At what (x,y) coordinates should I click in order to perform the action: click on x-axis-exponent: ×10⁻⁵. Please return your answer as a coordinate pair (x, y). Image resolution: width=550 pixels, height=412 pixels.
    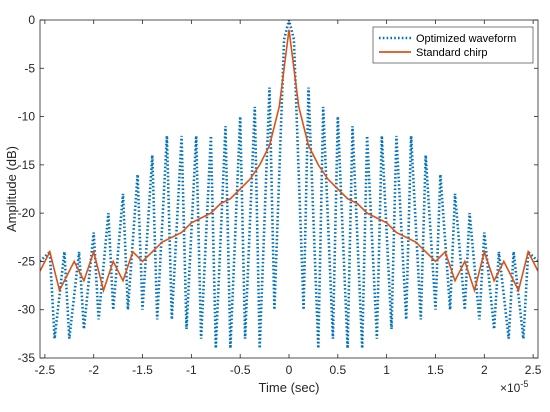
    Looking at the image, I should click on (514, 387).